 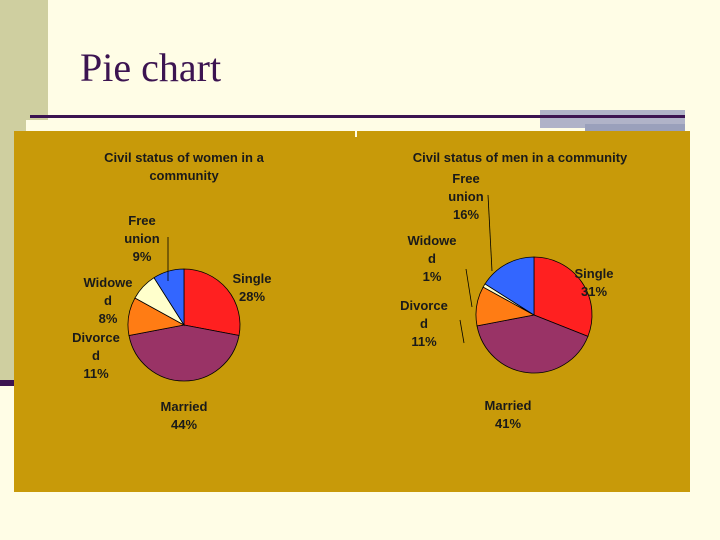 What do you see at coordinates (24, 60) in the screenshot?
I see `side-stripe` at bounding box center [24, 60].